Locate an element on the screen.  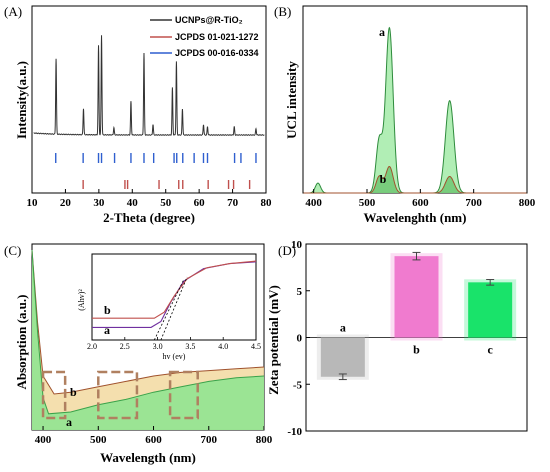
panel-b-y-axis-title: UCL intensity is located at coordinates (291, 100).